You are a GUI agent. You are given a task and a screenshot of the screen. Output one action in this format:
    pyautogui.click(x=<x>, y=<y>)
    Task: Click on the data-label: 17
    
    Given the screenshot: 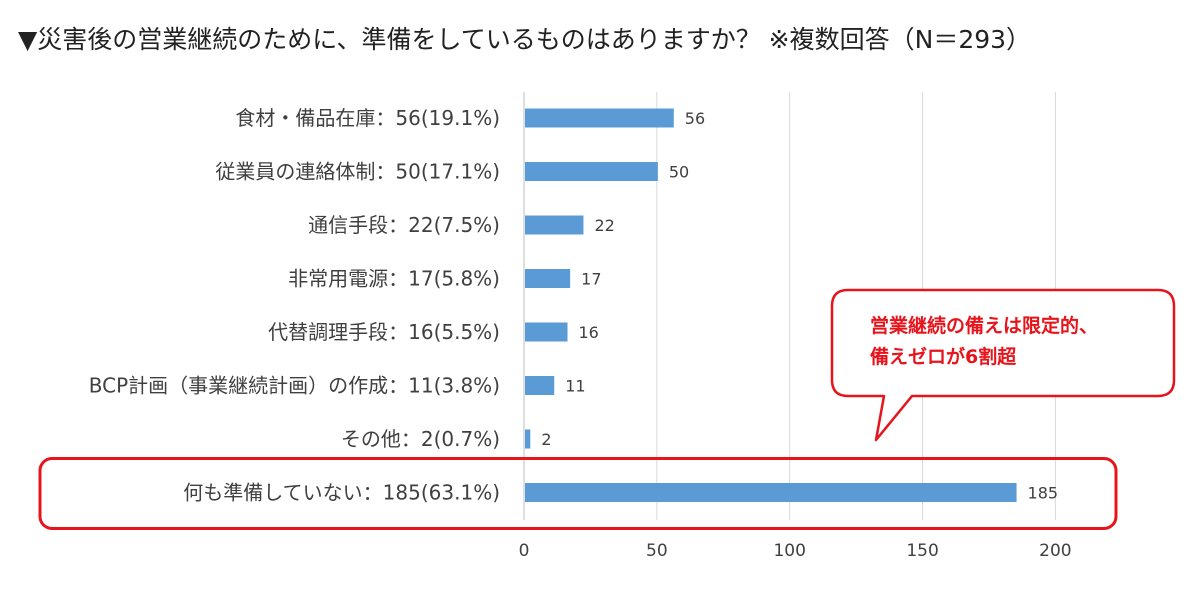 What is the action you would take?
    pyautogui.click(x=591, y=279)
    